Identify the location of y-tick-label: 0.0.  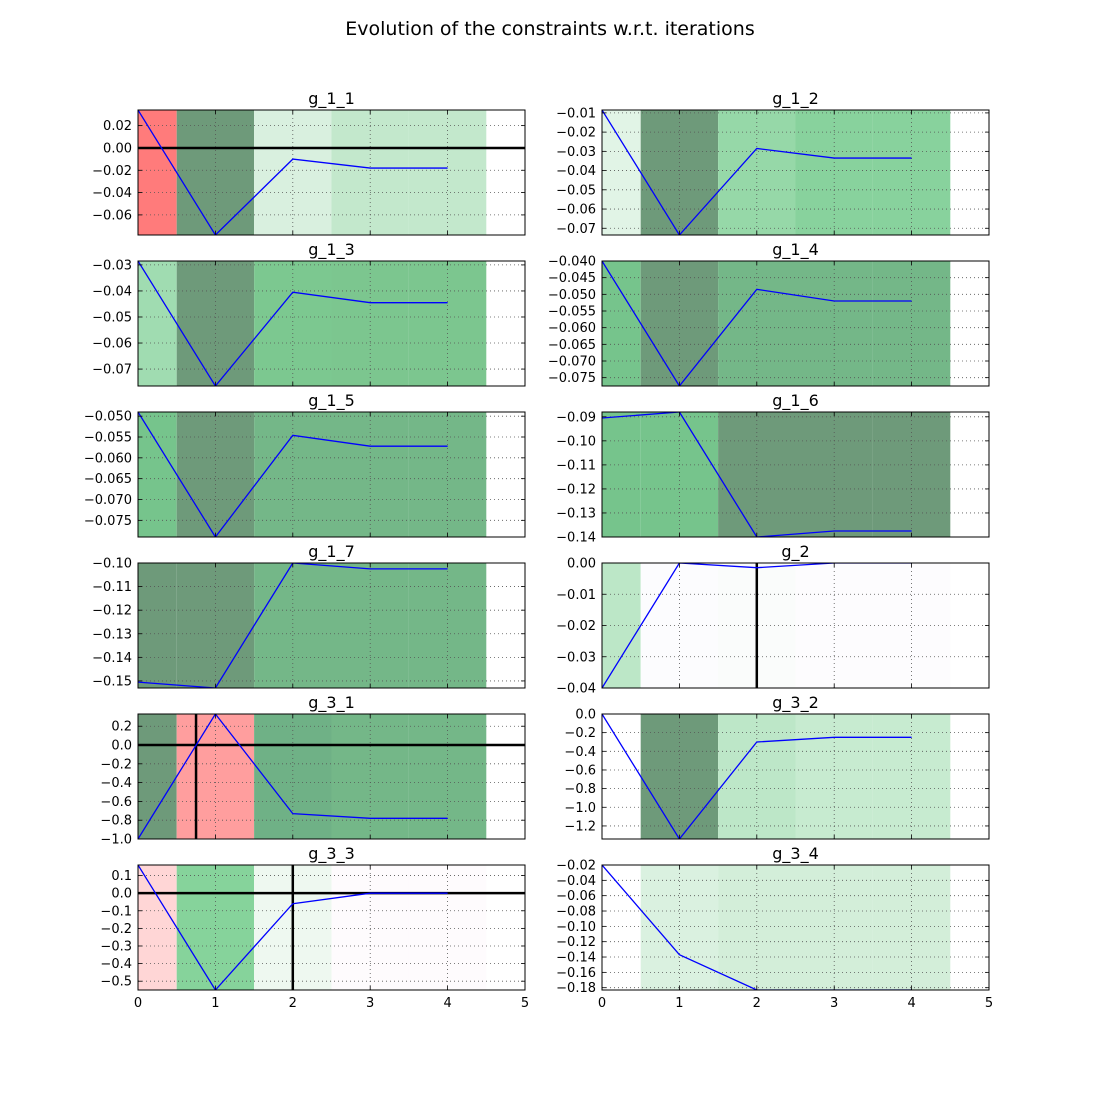
(121, 746).